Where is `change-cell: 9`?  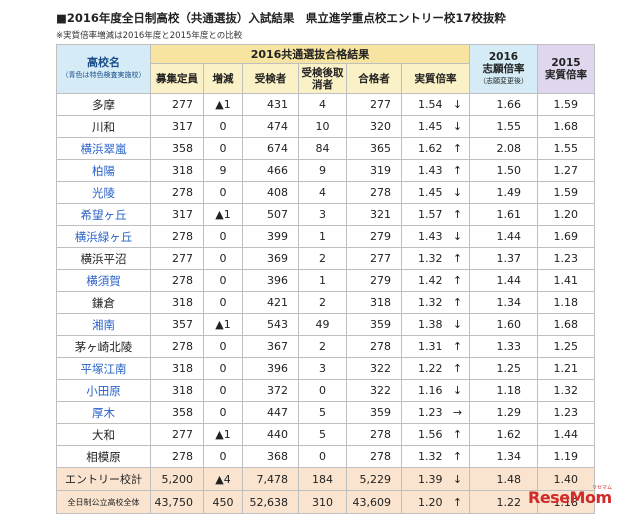 change-cell: 9 is located at coordinates (223, 170).